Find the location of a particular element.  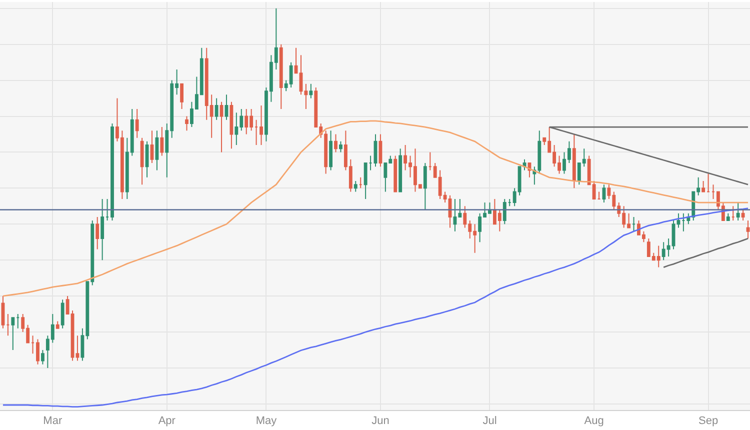

x-tick-label: May is located at coordinates (267, 421).